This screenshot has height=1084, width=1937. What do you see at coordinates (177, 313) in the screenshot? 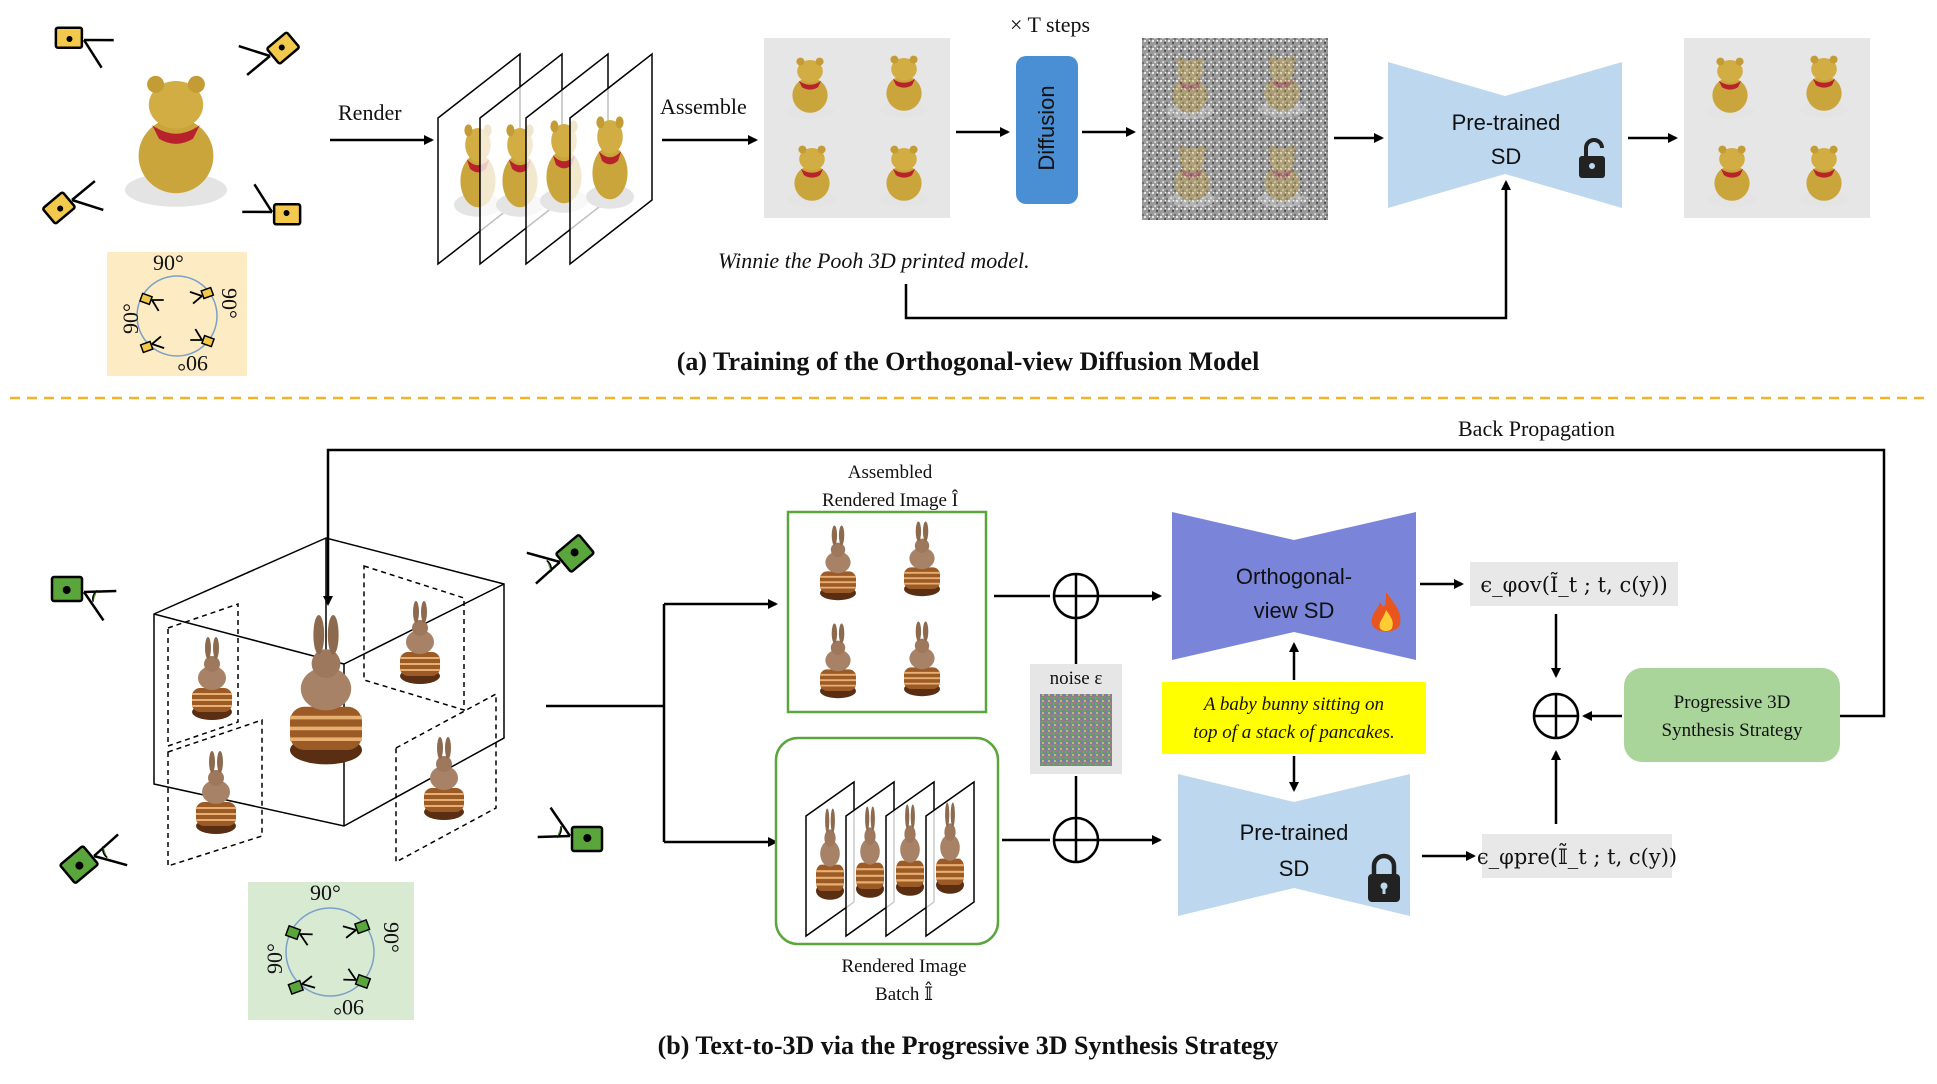
I see `angle-inset-a: 90° 90° 90° 90°` at bounding box center [177, 313].